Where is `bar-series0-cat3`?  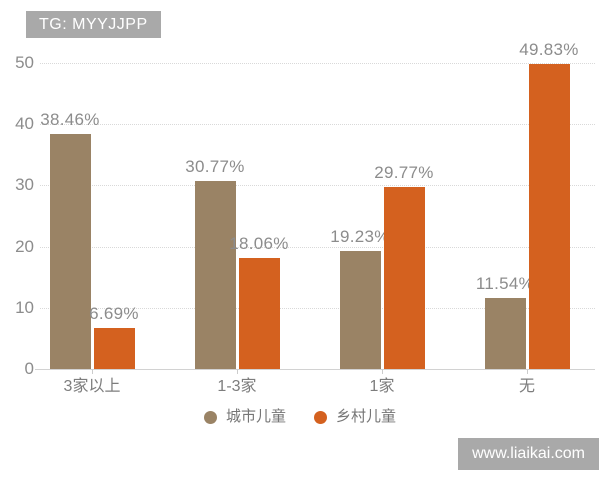 bar-series0-cat3 is located at coordinates (505, 333).